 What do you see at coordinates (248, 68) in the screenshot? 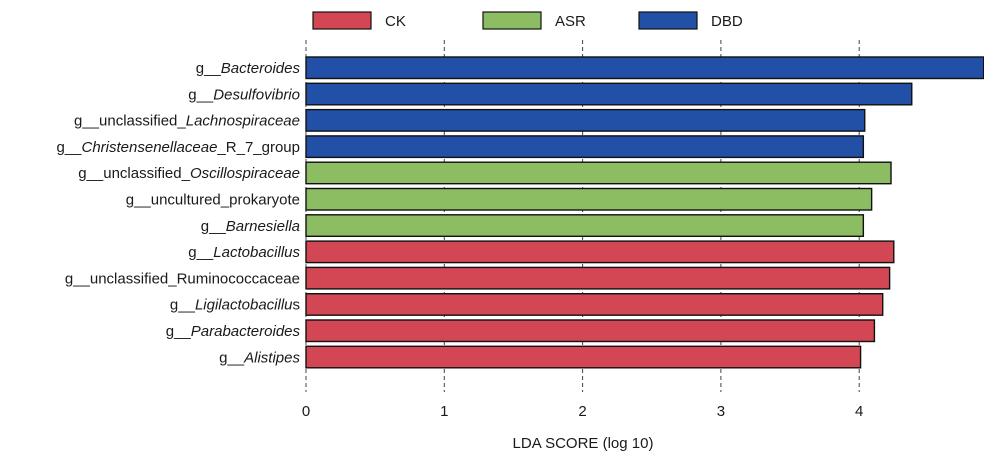
I see `bar-label: g__Bacteroides` at bounding box center [248, 68].